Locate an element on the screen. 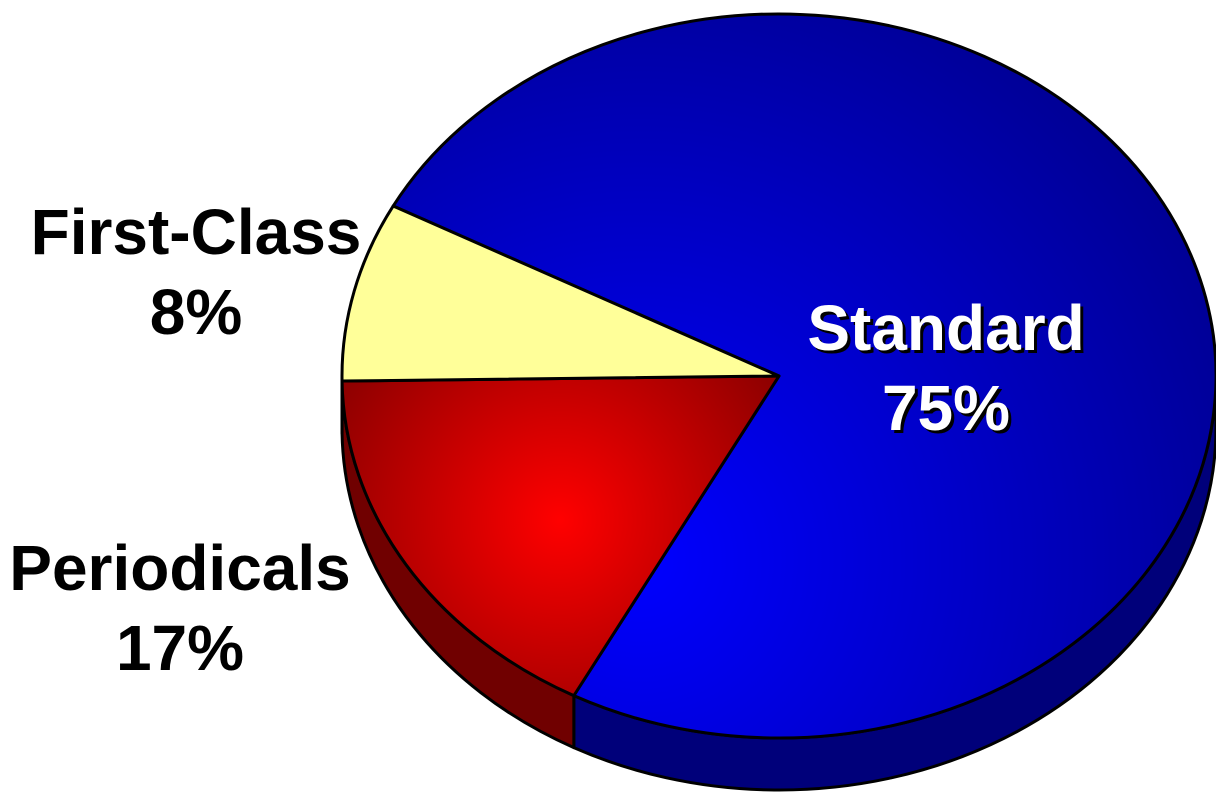  slice-name-label: Standard is located at coordinates (945, 328).